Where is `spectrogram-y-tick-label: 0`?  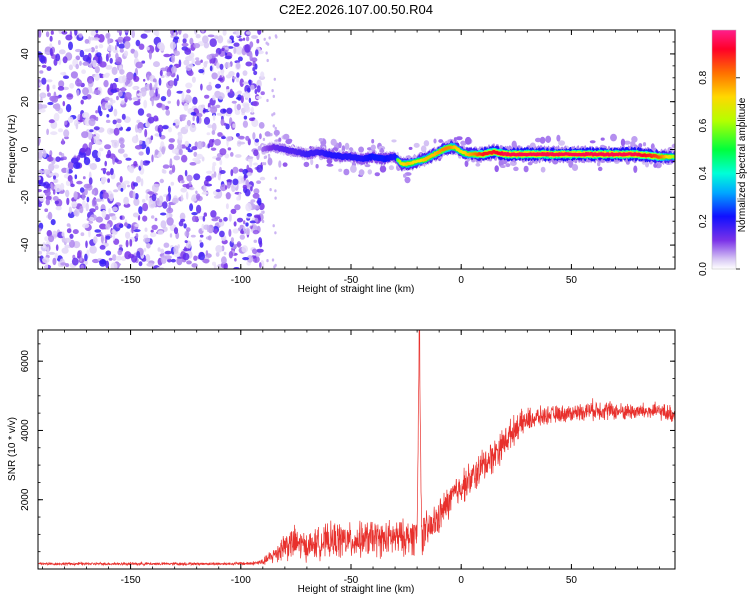 spectrogram-y-tick-label: 0 is located at coordinates (25, 149).